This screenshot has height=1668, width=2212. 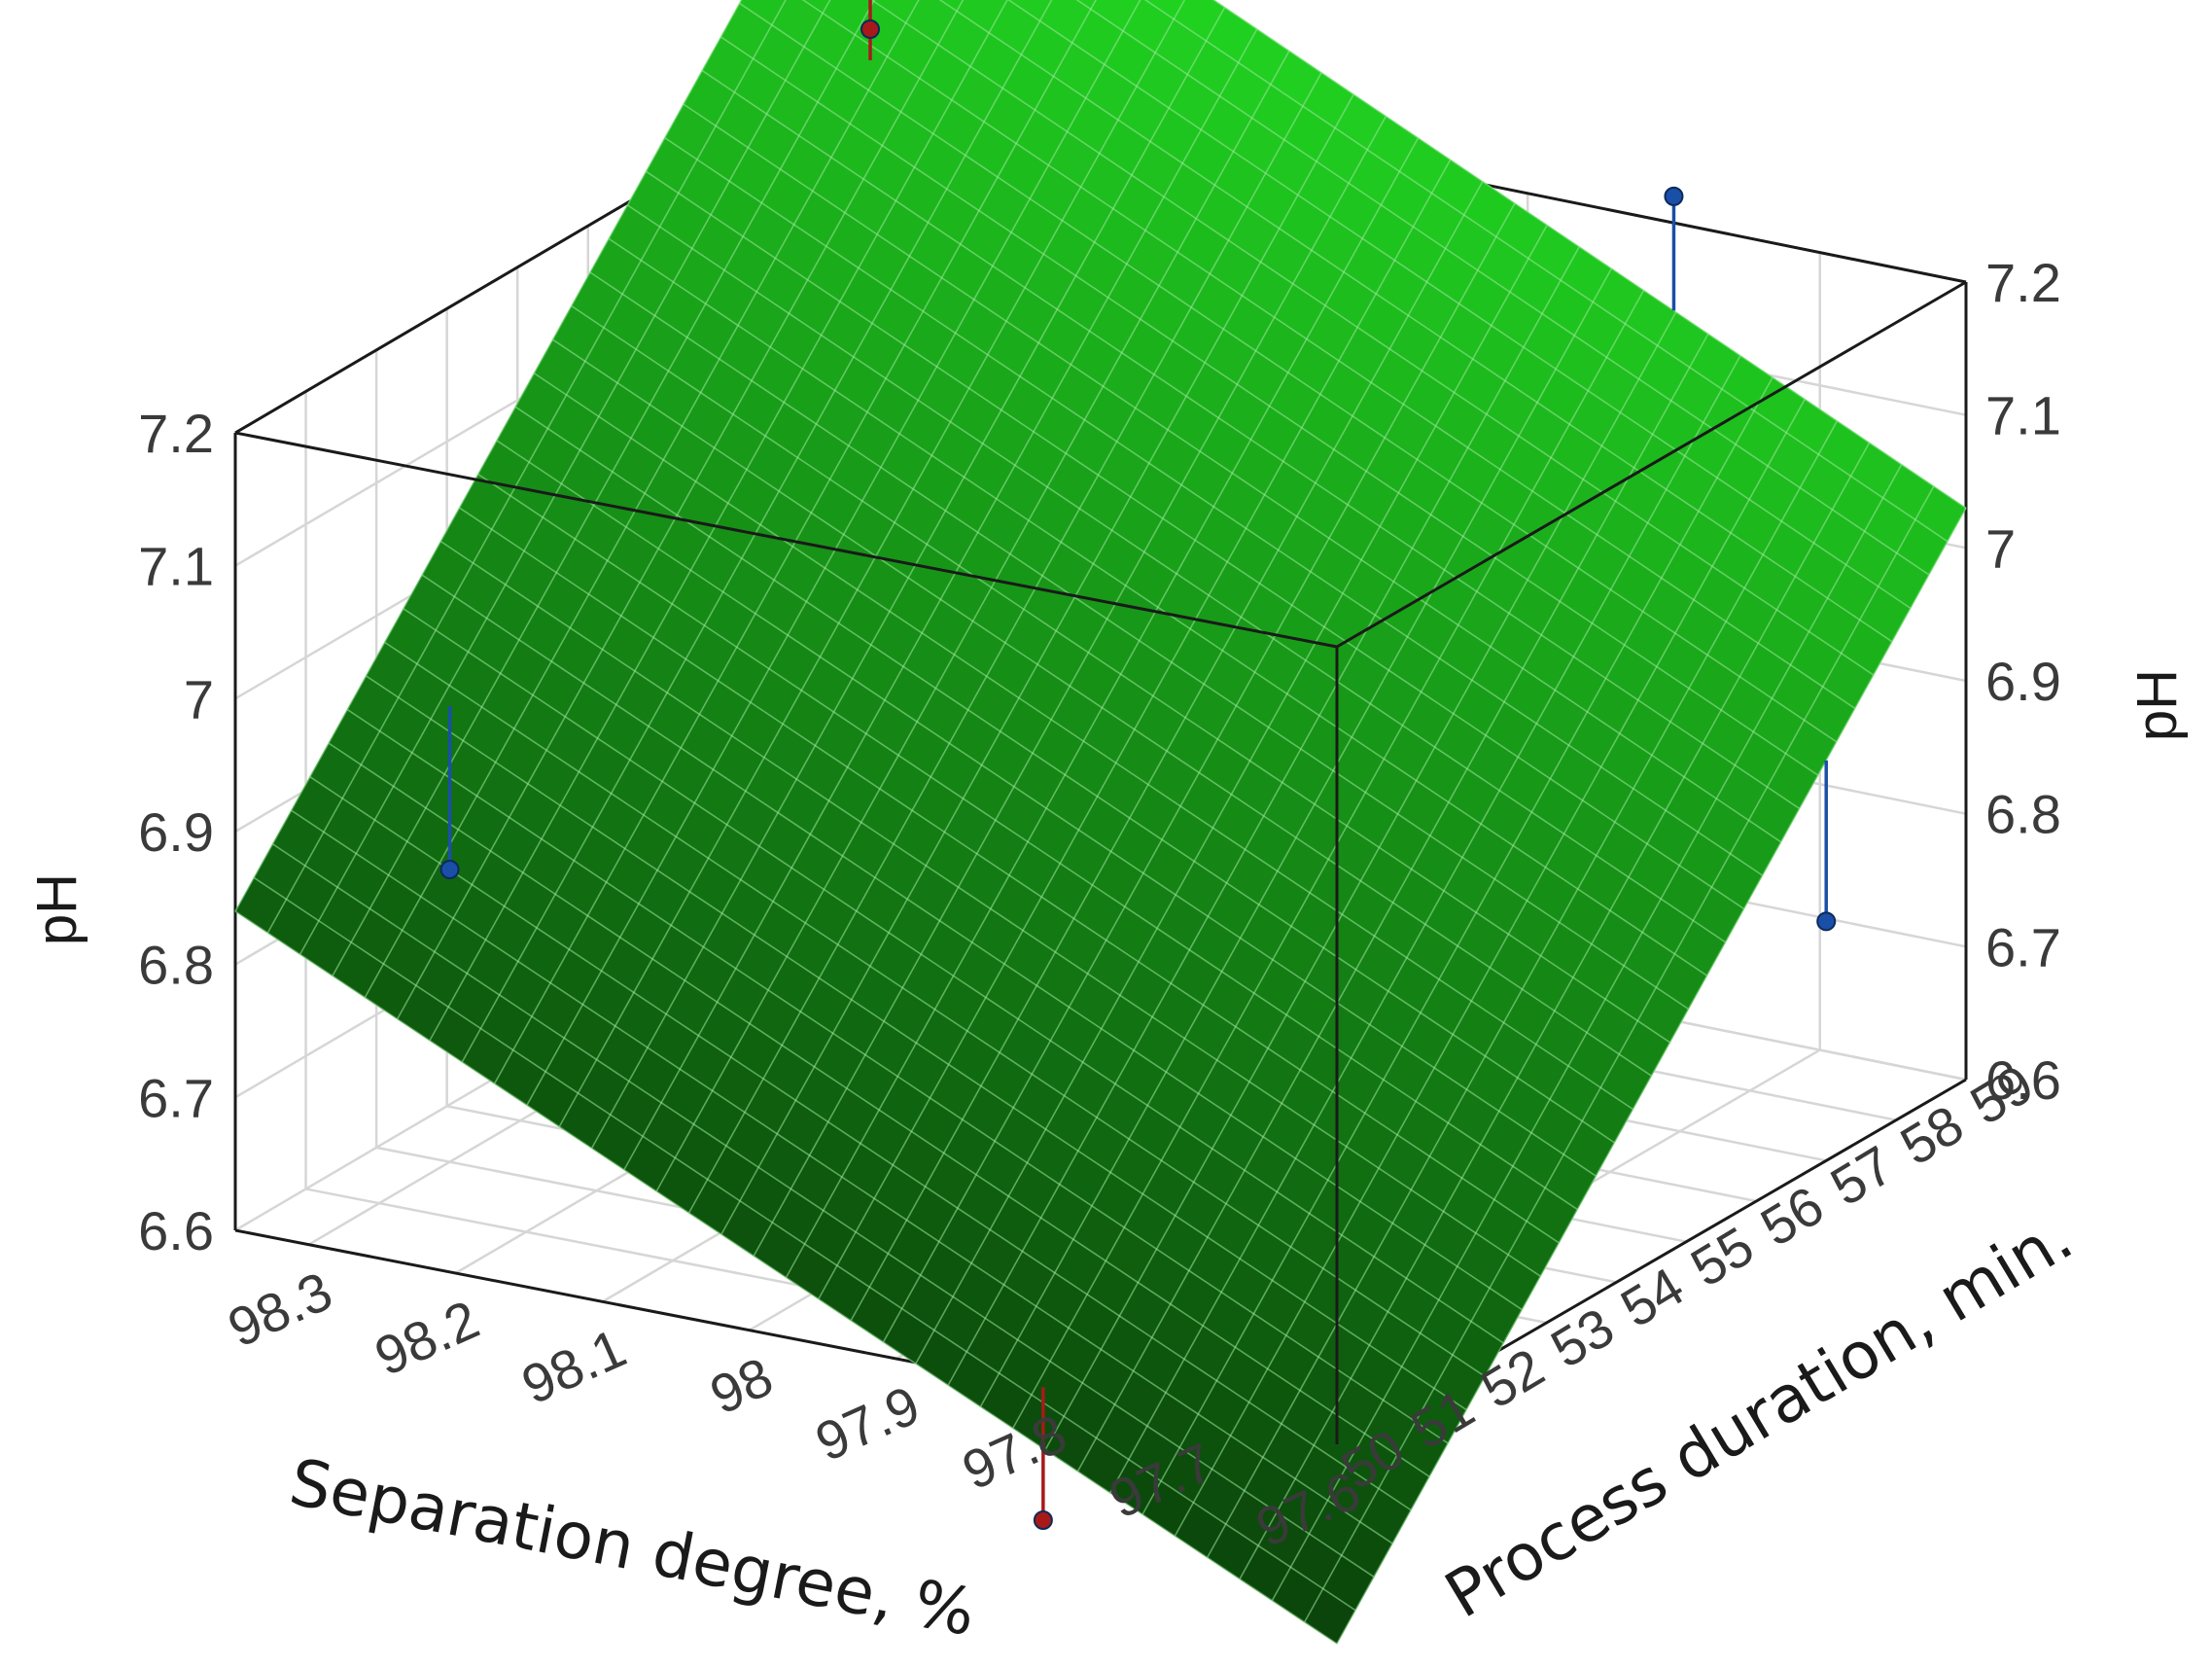 What do you see at coordinates (2023, 947) in the screenshot?
I see `z-tick-label-right: 6.7` at bounding box center [2023, 947].